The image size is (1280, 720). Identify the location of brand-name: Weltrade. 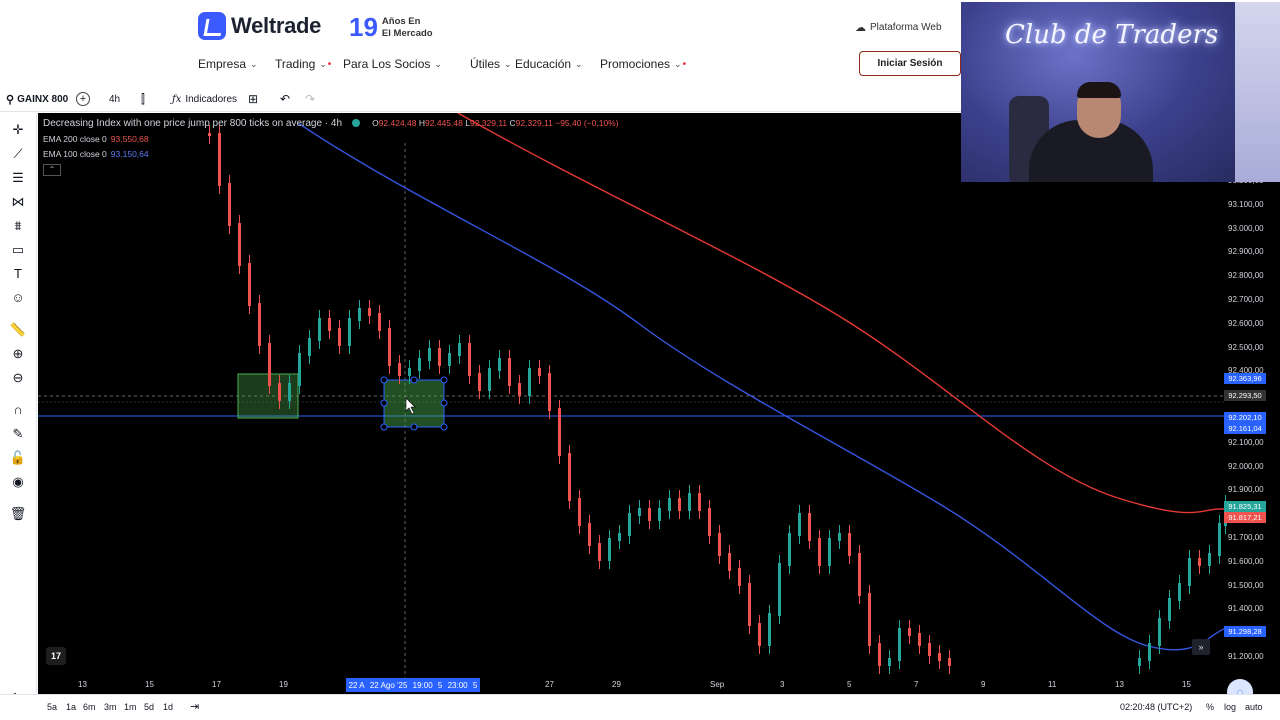
(276, 25).